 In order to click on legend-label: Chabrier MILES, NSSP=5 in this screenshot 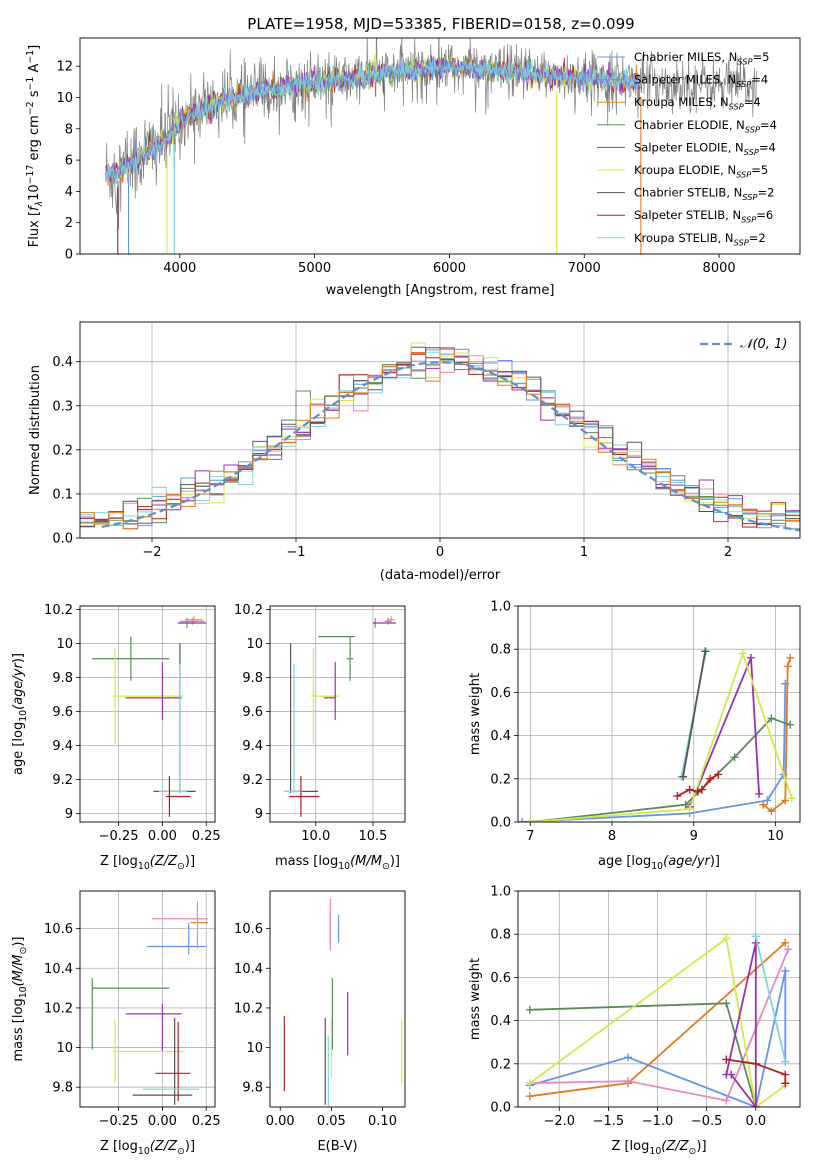, I will do `click(701, 58)`.